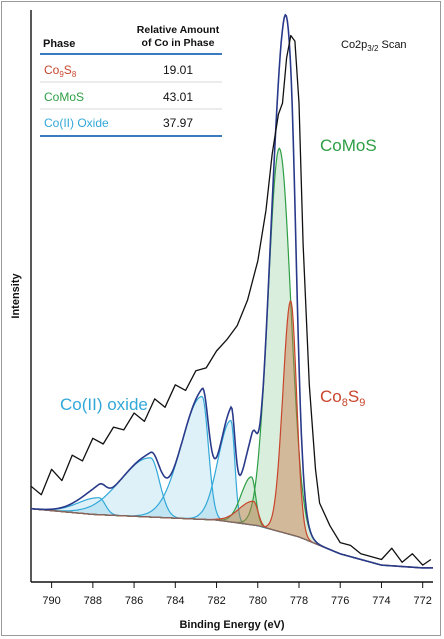  I want to click on x-axis-label: Binding Energy (eV), so click(231, 625).